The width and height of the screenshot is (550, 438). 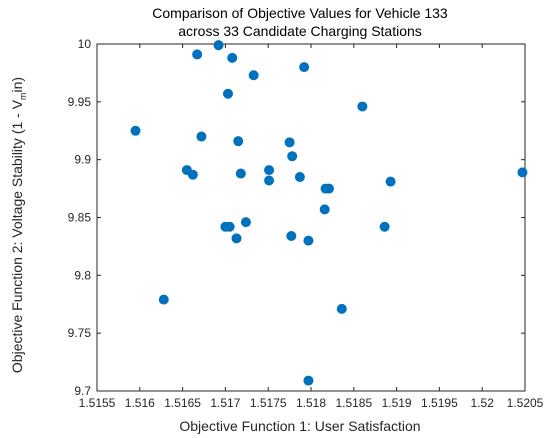 What do you see at coordinates (97, 403) in the screenshot?
I see `x-tick-label: 1.5155` at bounding box center [97, 403].